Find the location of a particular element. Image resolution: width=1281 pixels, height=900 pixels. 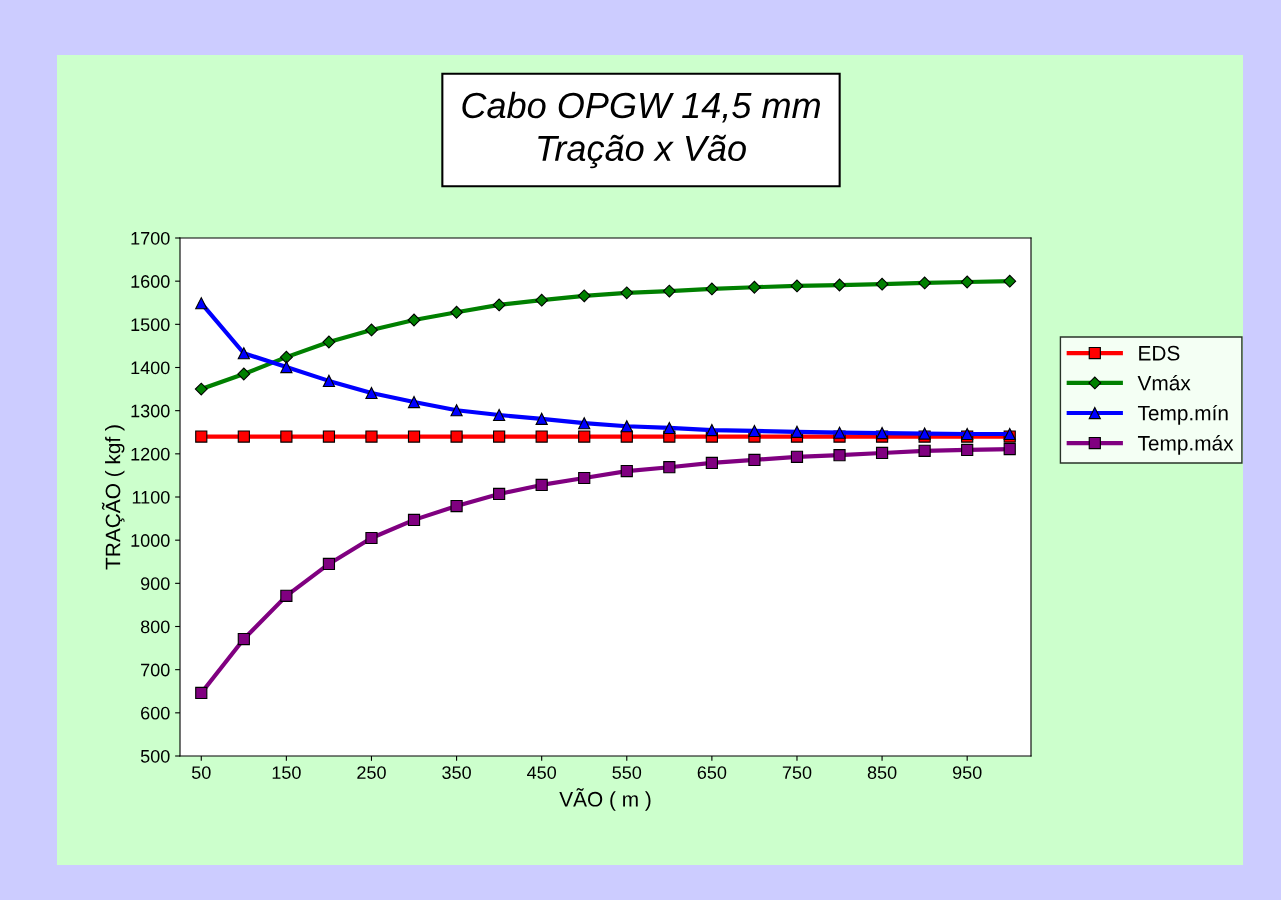

x-tick-label: 50 is located at coordinates (201, 772).